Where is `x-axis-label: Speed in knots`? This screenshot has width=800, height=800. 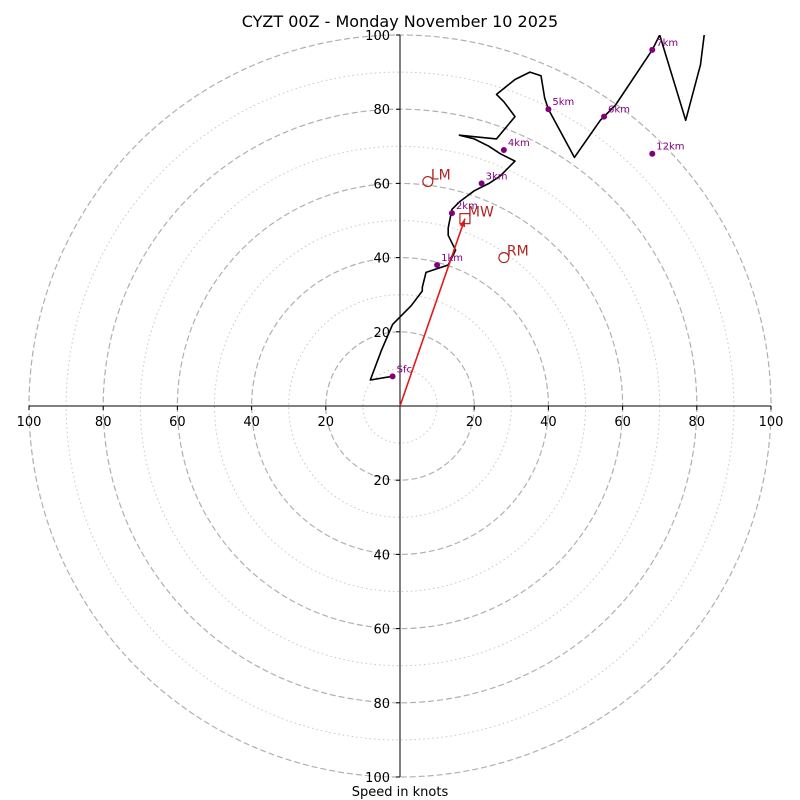 x-axis-label: Speed in knots is located at coordinates (400, 792).